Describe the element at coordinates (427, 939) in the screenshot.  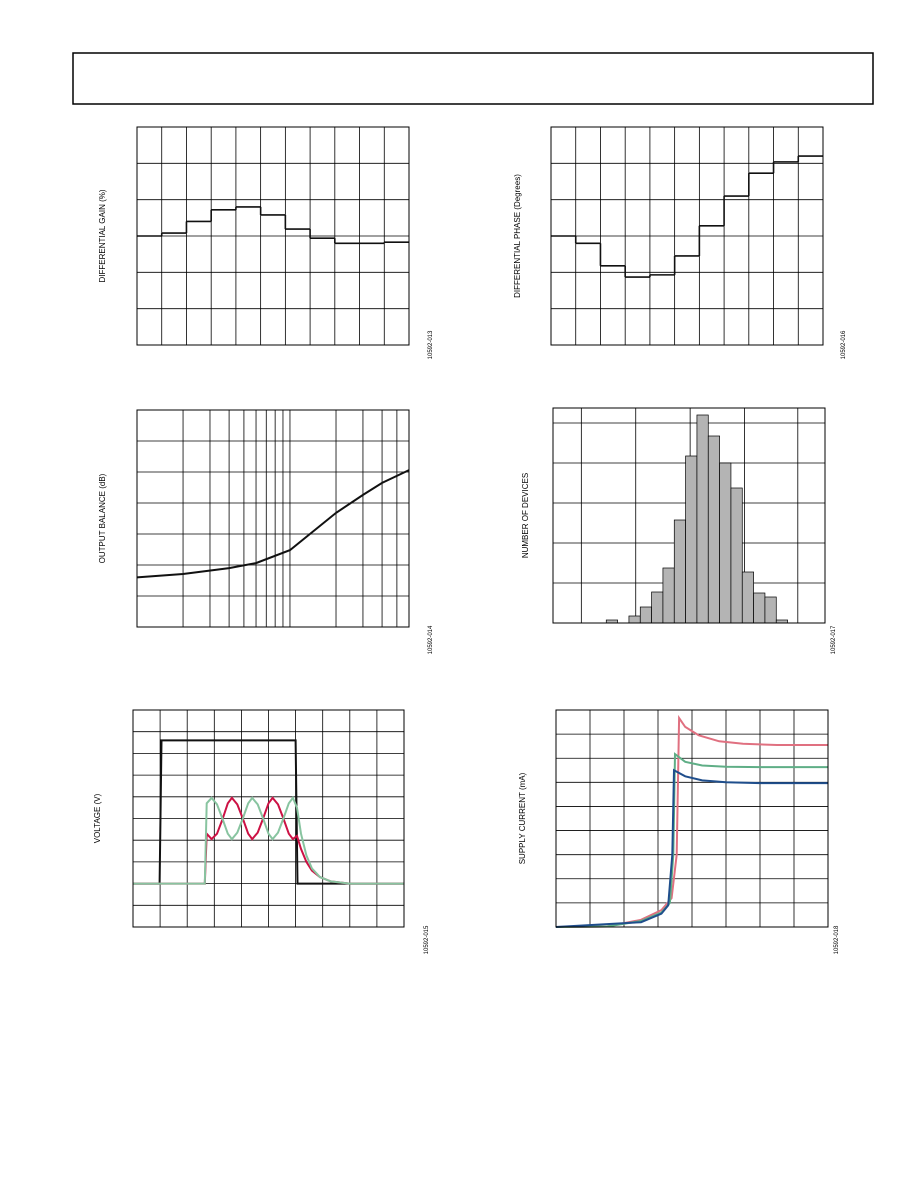
I see `figure-id: 10592-015` at that location.